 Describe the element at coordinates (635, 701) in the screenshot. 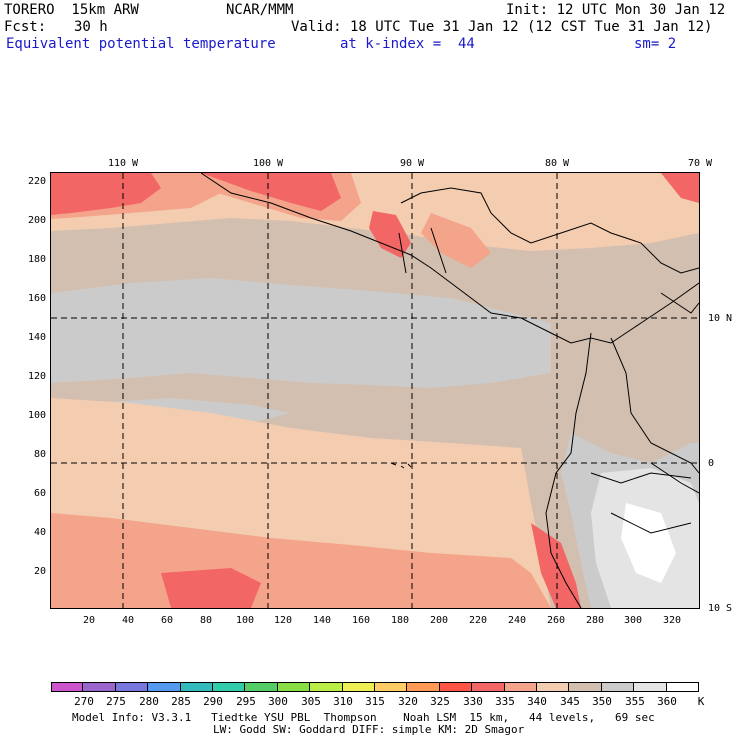

I see `colorbar-label: 355` at that location.